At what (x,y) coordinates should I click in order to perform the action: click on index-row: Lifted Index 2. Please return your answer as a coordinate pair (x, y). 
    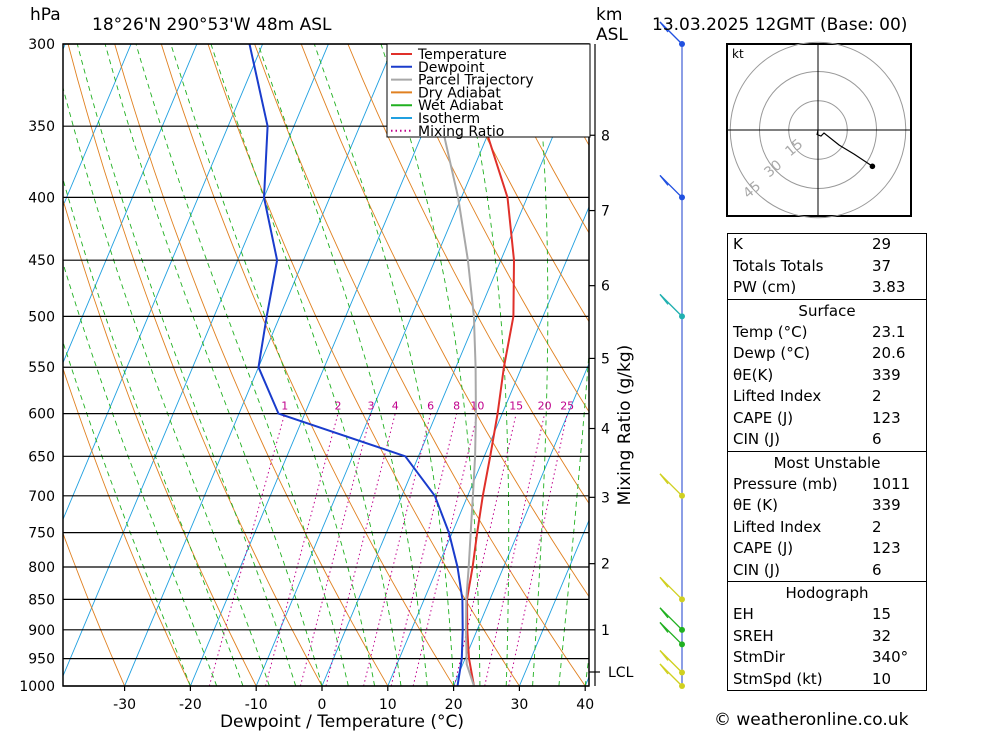
    Looking at the image, I should click on (827, 528).